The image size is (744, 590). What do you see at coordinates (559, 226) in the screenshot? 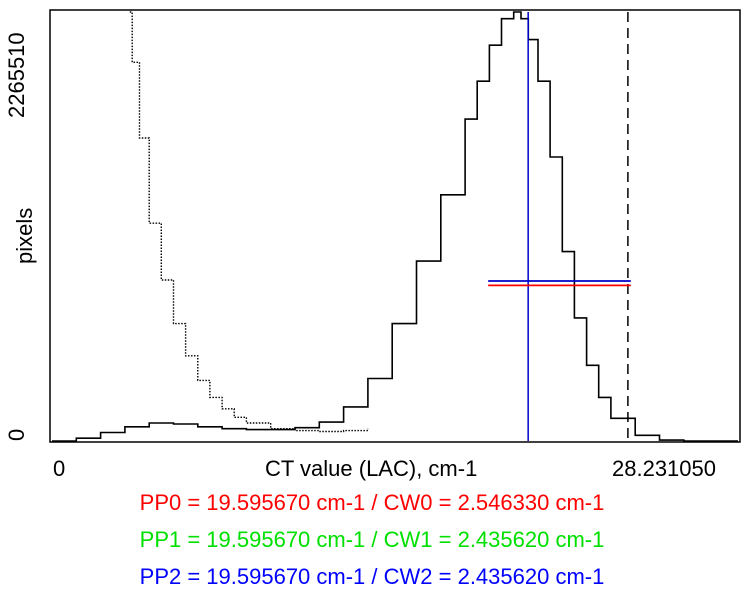
I see `marker-layer` at bounding box center [559, 226].